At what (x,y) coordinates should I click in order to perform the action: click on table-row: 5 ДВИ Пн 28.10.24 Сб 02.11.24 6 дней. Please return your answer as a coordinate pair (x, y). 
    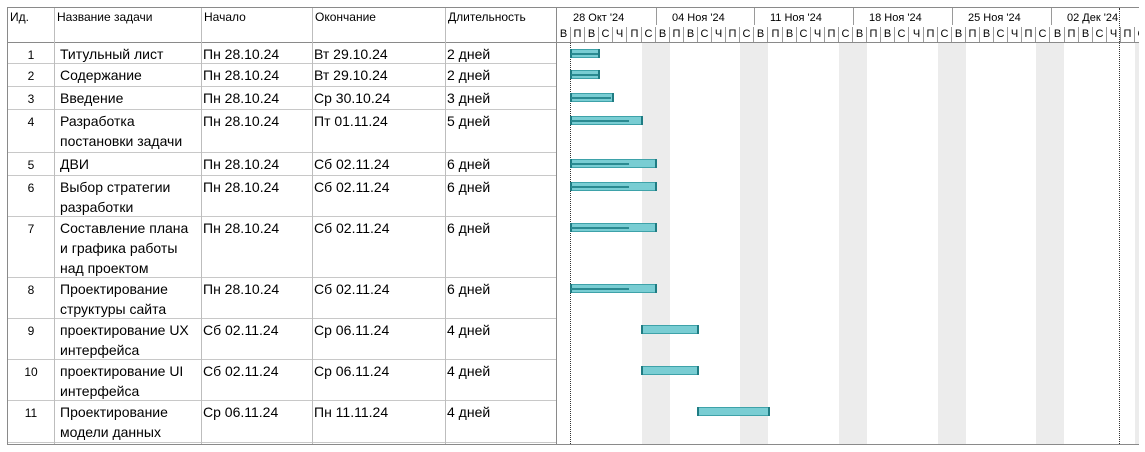
    Looking at the image, I should click on (282, 164).